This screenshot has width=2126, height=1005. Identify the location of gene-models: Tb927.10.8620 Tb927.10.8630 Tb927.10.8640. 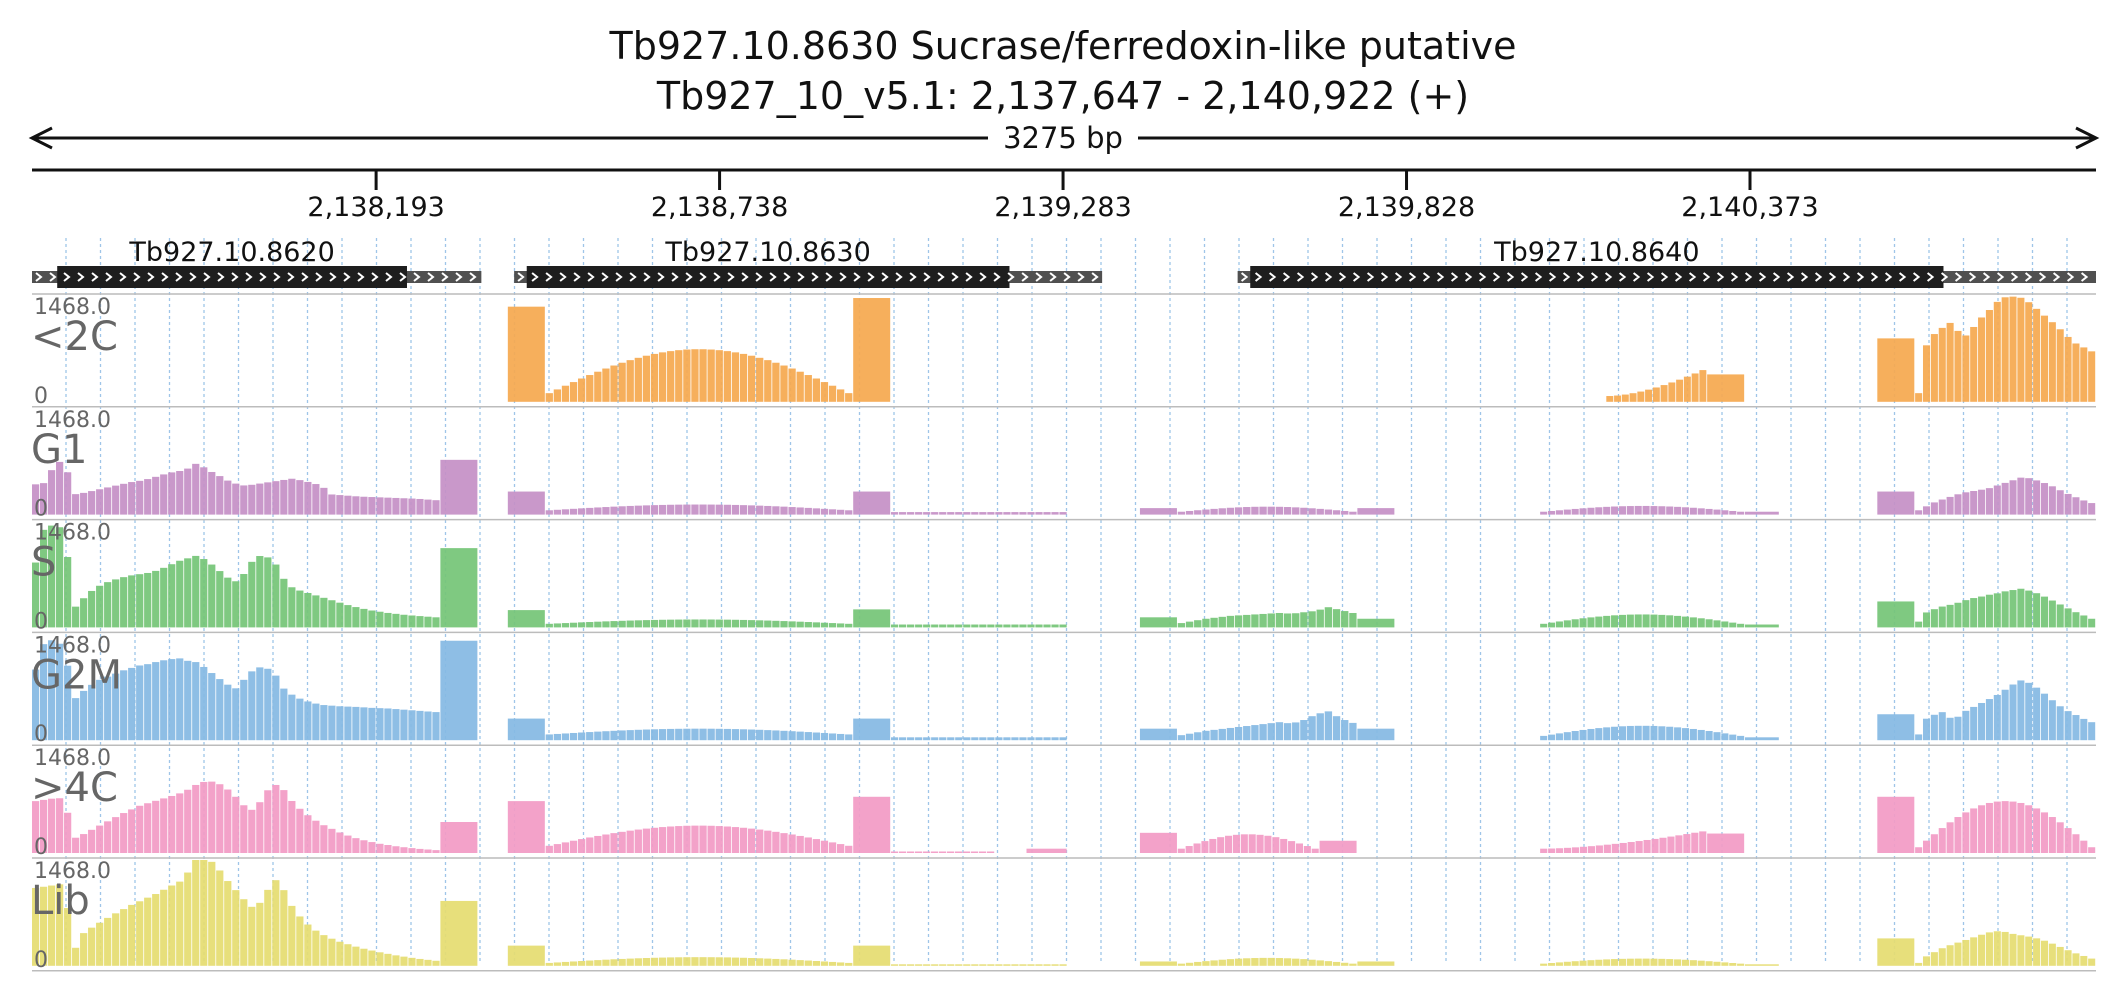
(1064, 262).